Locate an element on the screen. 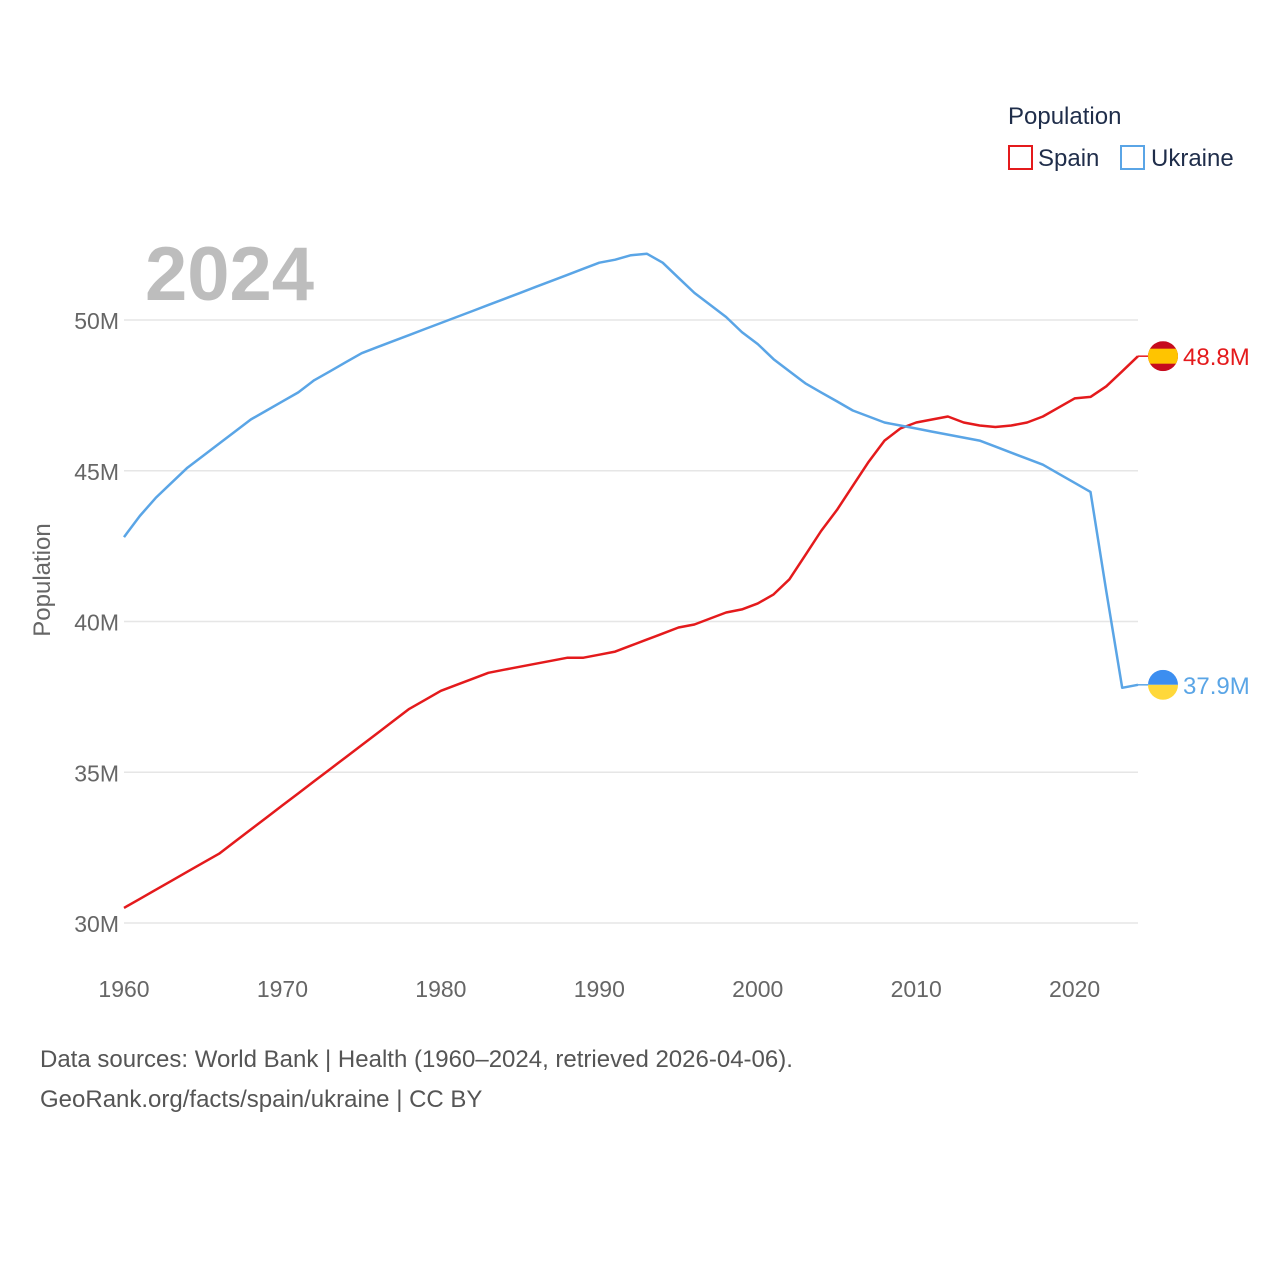 This screenshot has height=1280, width=1280. x-tick-label: 2000 is located at coordinates (757, 989).